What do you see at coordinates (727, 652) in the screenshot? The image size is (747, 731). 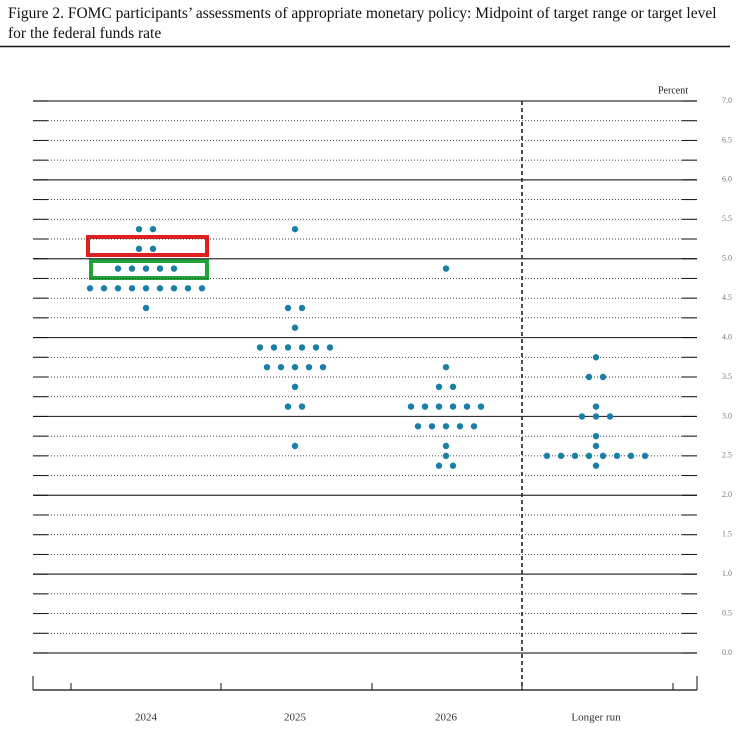 I see `y-tick-label: 0.0` at bounding box center [727, 652].